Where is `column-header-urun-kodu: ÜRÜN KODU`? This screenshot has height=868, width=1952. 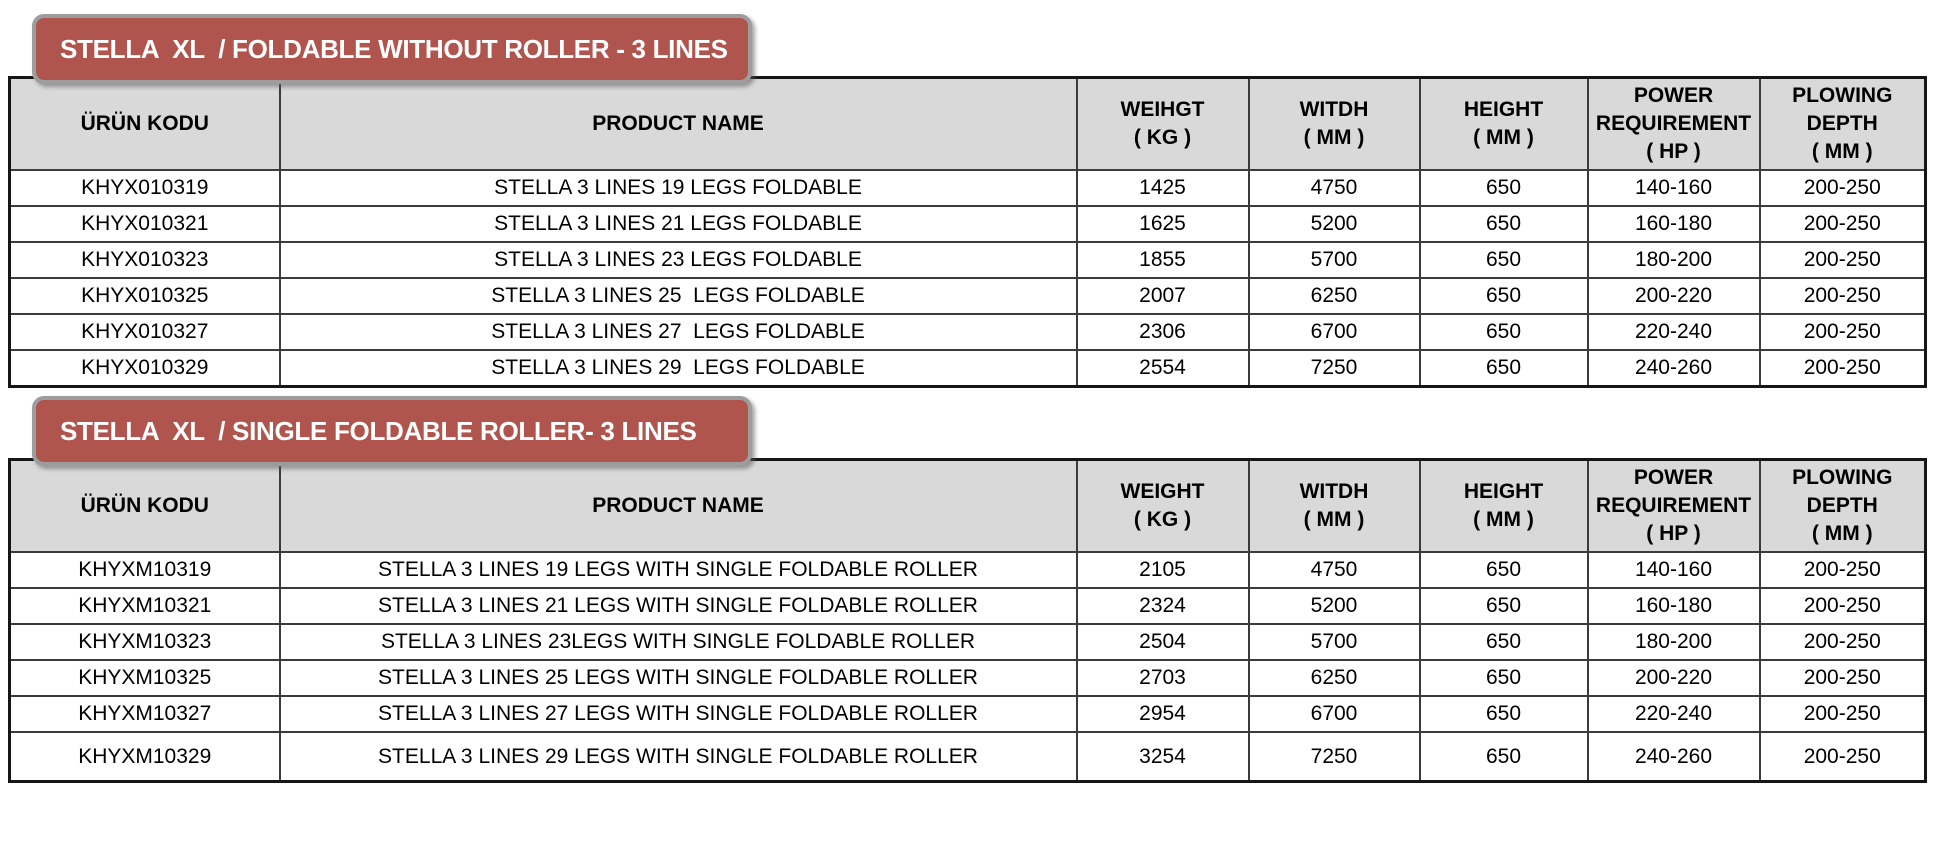 column-header-urun-kodu: ÜRÜN KODU is located at coordinates (144, 505).